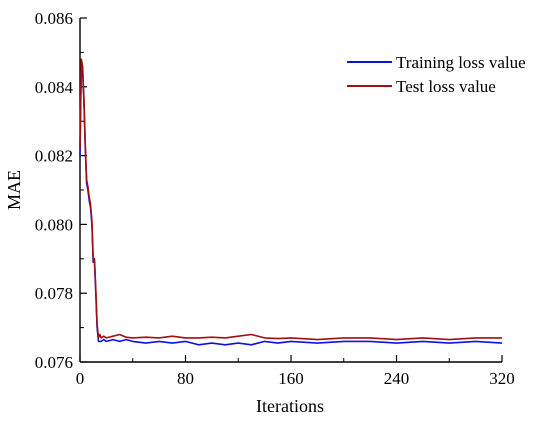 This screenshot has height=422, width=550. What do you see at coordinates (54, 18) in the screenshot?
I see `y-tick-label: 0.086` at bounding box center [54, 18].